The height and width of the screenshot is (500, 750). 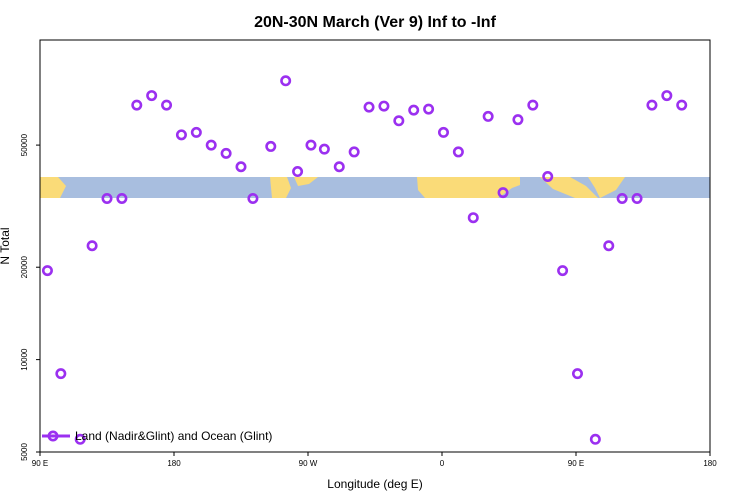 I want to click on x-tick-label: 0, so click(x=442, y=463).